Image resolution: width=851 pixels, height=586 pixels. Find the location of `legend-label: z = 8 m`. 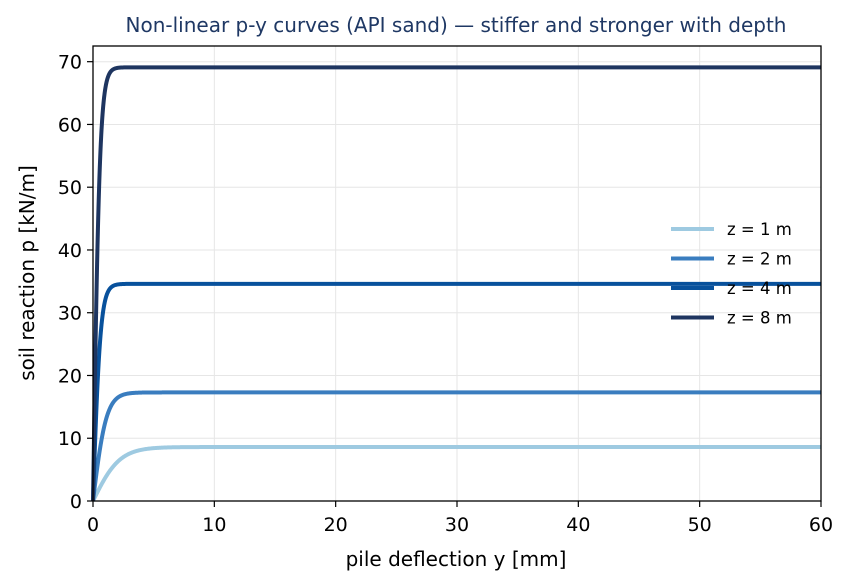

legend-label: z = 8 m is located at coordinates (759, 318).